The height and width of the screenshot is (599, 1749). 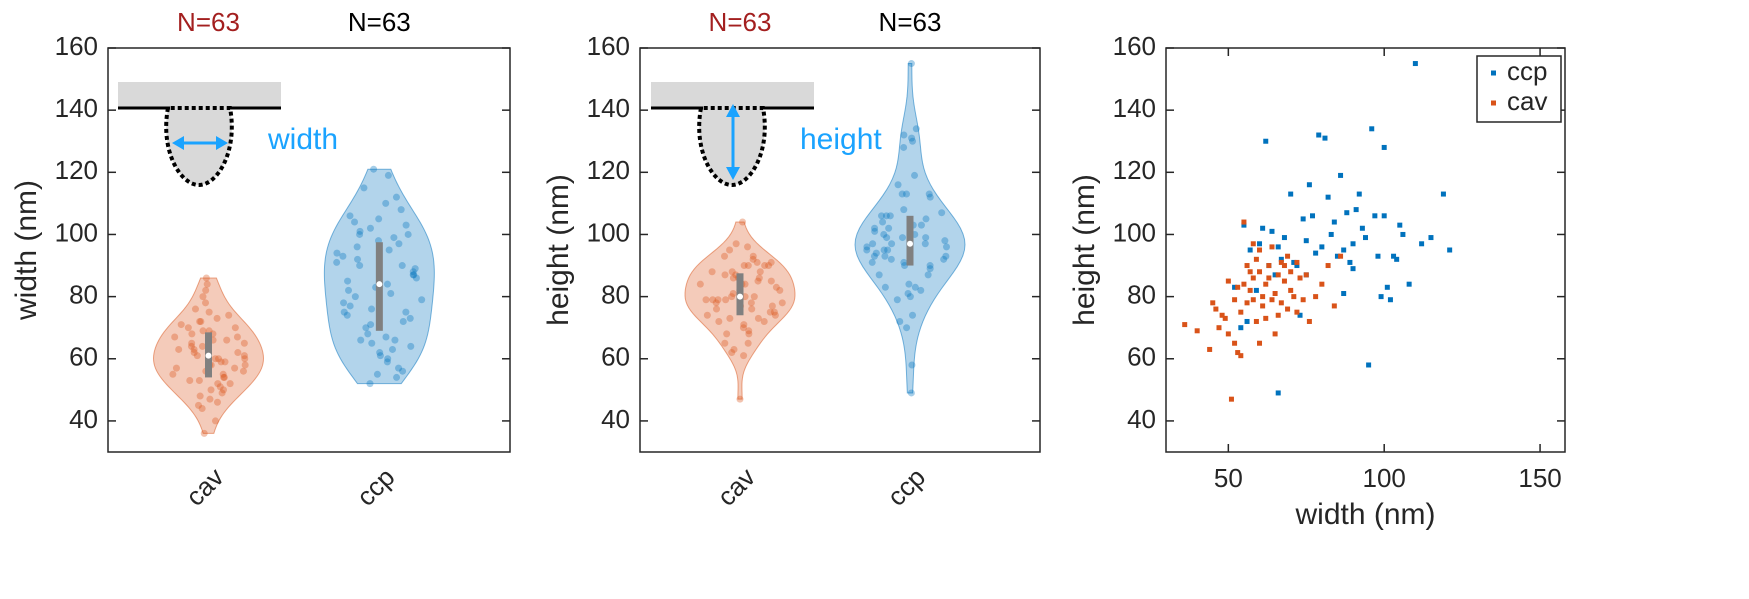 What do you see at coordinates (302, 139) in the screenshot?
I see `inset-label: width` at bounding box center [302, 139].